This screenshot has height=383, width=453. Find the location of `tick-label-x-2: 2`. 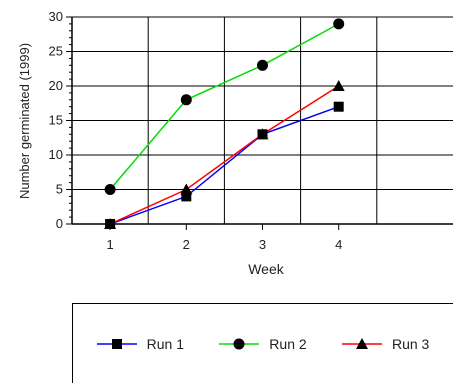

tick-label-x-2: 2 is located at coordinates (186, 244).